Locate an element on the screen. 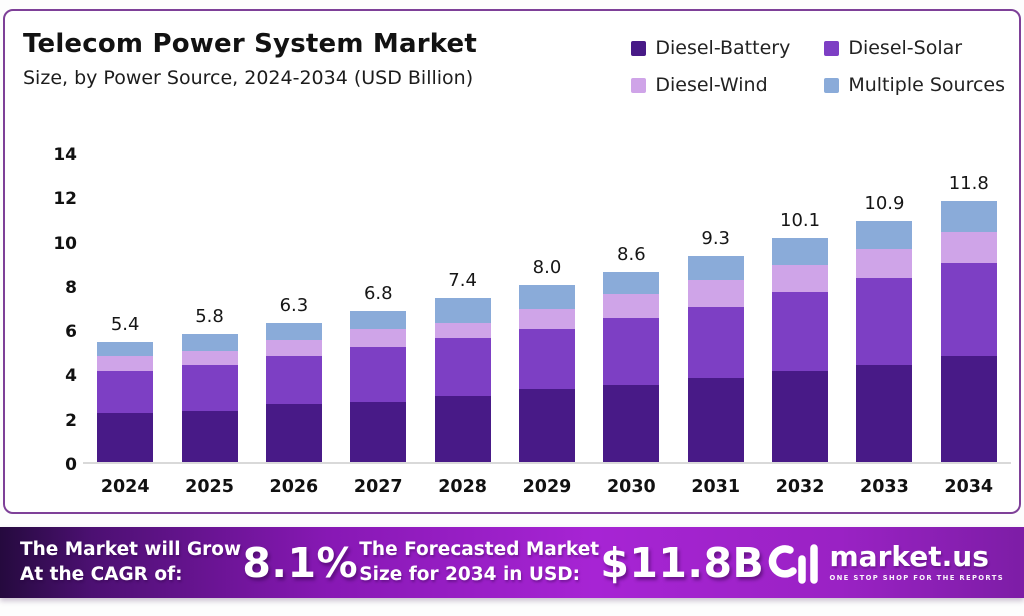 Image resolution: width=1024 pixels, height=616 pixels. y-tick-12: 12 is located at coordinates (65, 199).